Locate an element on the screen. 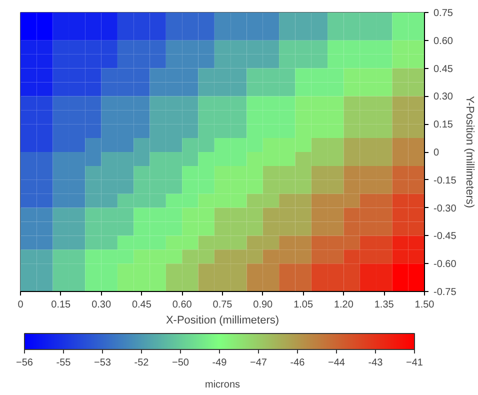  x-tick-label: 0.75 is located at coordinates (222, 305).